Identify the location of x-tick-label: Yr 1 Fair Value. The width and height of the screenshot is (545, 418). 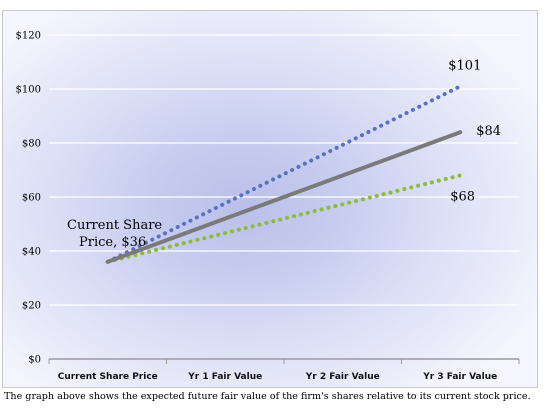
(224, 377).